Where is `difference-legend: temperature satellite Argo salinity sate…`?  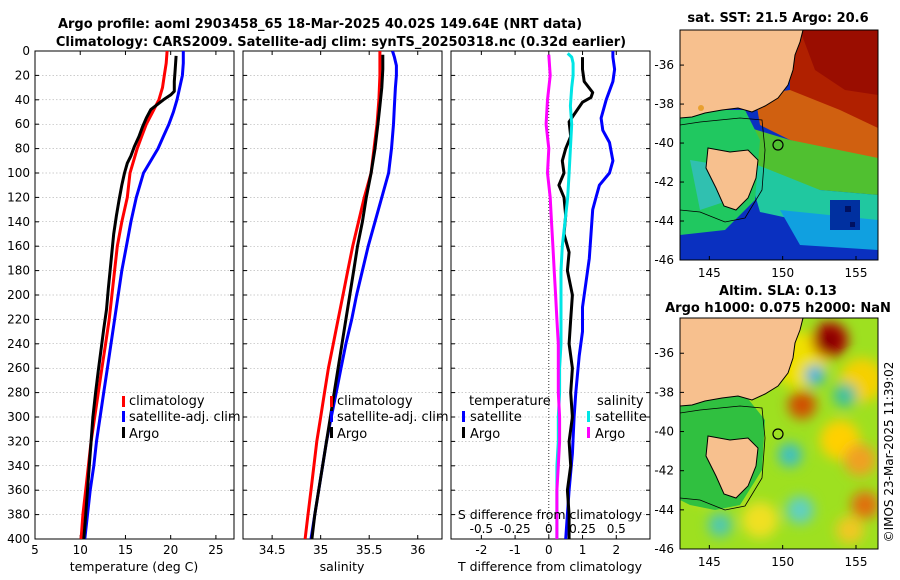
difference-legend: temperature satellite Argo salinity sate… is located at coordinates (554, 418).